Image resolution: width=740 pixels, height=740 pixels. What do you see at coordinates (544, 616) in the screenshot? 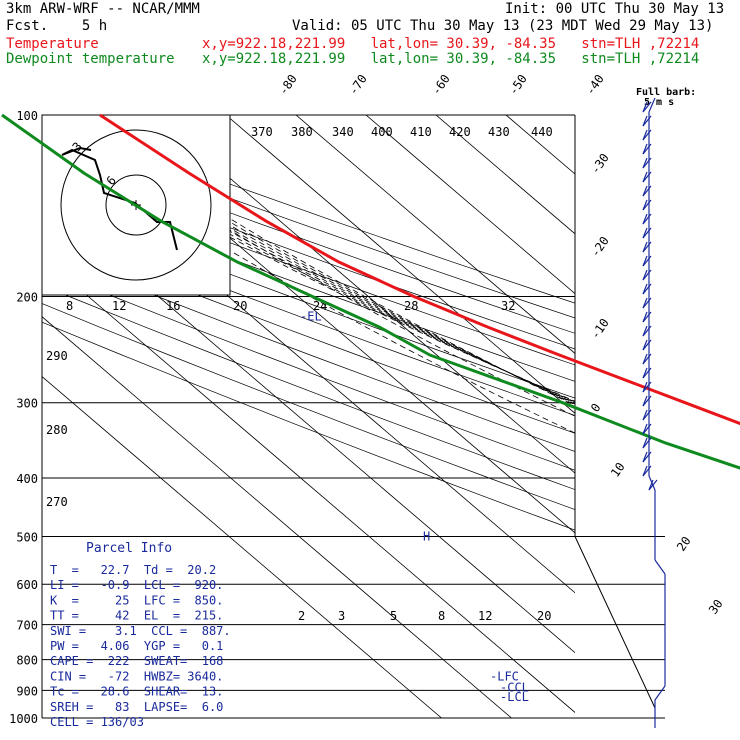
I see `mixing-ratio-label: 20` at bounding box center [544, 616].